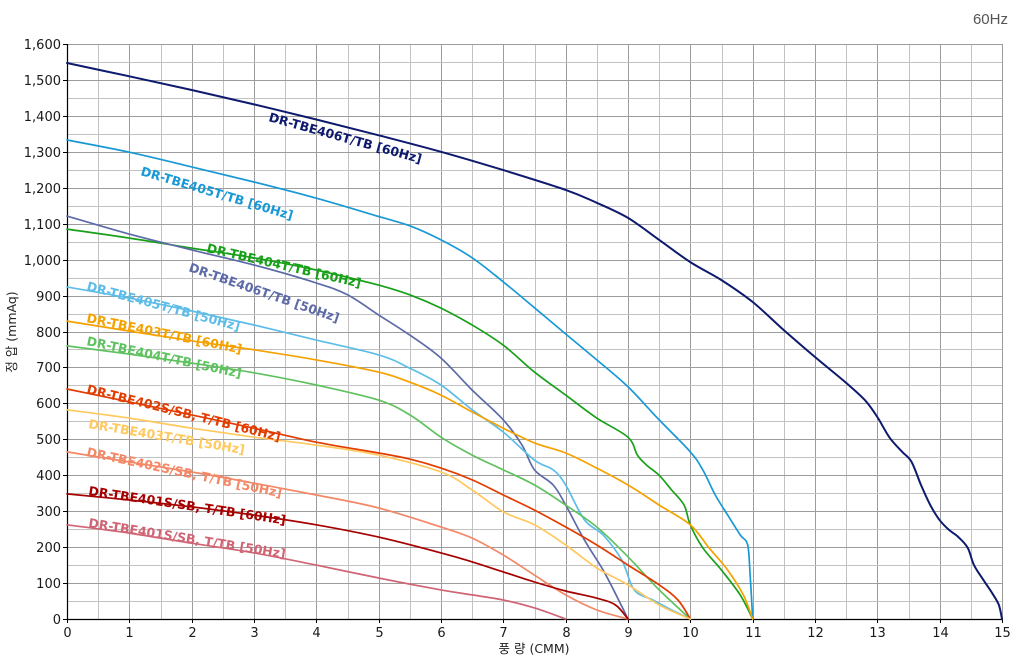  I want to click on y-tick-label: 800, so click(48, 333).